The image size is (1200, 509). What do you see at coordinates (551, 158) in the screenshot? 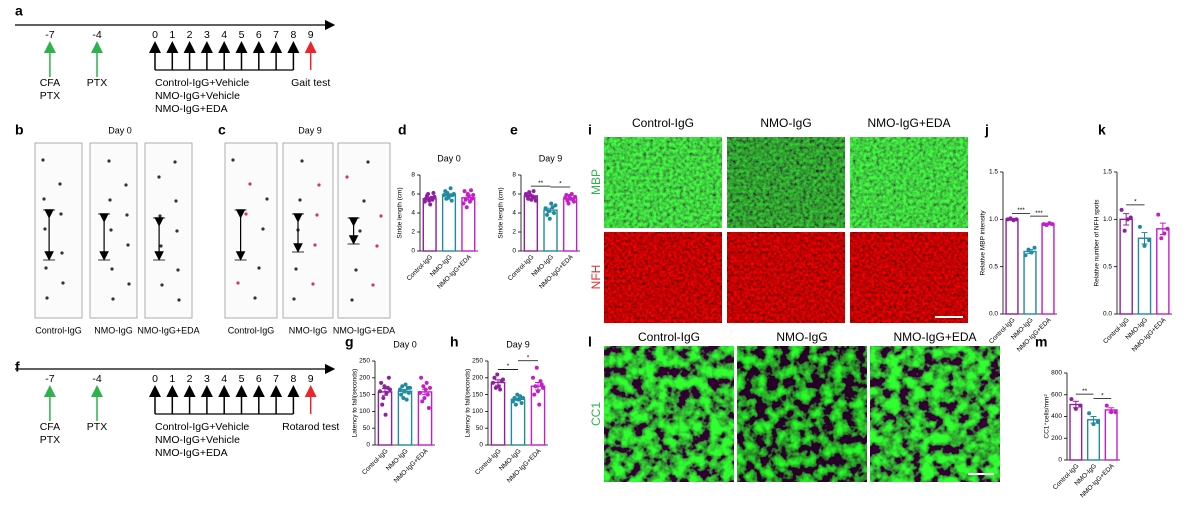
I see `chart-title: Day 9` at bounding box center [551, 158].